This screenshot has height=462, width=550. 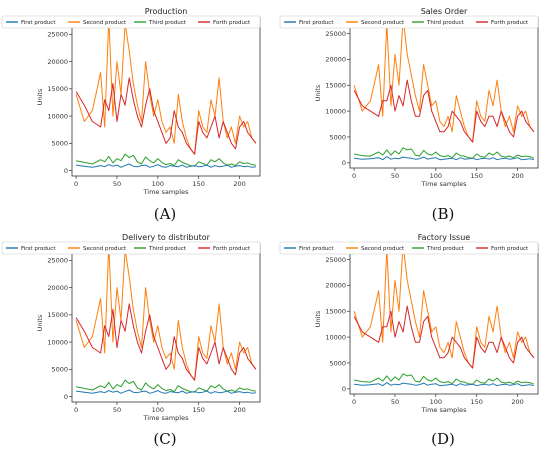 What do you see at coordinates (59, 370) in the screenshot?
I see `y-tick-label: 5000` at bounding box center [59, 370].